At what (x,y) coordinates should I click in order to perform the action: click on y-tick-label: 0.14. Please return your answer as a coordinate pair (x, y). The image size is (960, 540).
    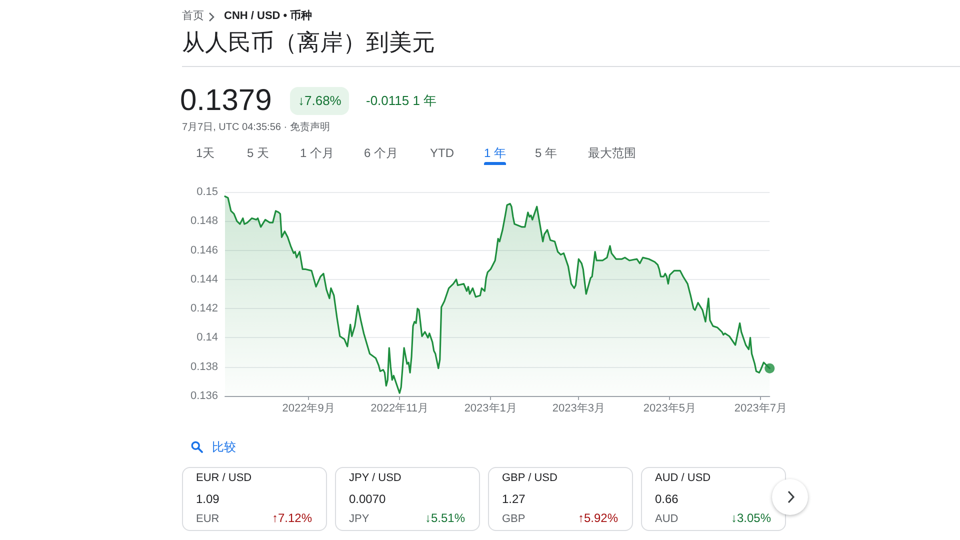
    Looking at the image, I should click on (207, 338).